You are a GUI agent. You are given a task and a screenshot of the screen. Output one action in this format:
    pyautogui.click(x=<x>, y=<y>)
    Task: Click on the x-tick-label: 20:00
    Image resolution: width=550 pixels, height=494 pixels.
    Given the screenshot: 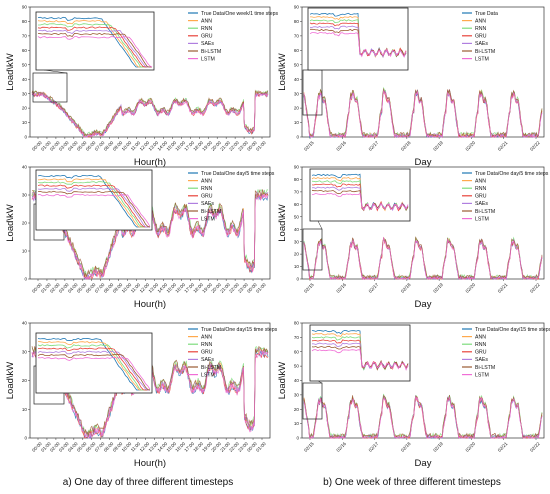 What is the action you would take?
    pyautogui.click(x=216, y=146)
    